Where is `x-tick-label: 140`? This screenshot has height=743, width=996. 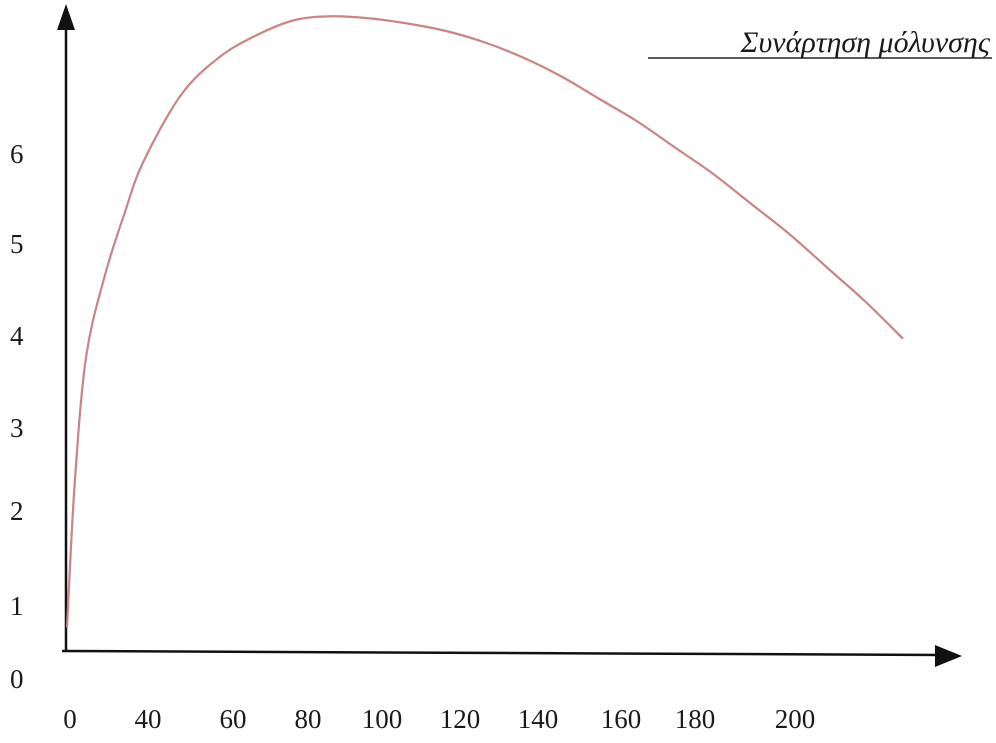 x-tick-label: 140 is located at coordinates (538, 719).